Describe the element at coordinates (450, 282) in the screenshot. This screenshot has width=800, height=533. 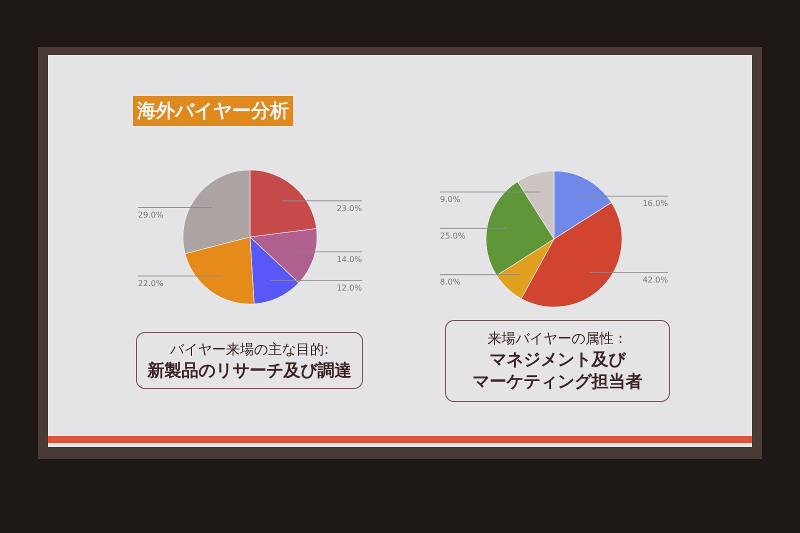
I see `data-label: 8.0%` at that location.